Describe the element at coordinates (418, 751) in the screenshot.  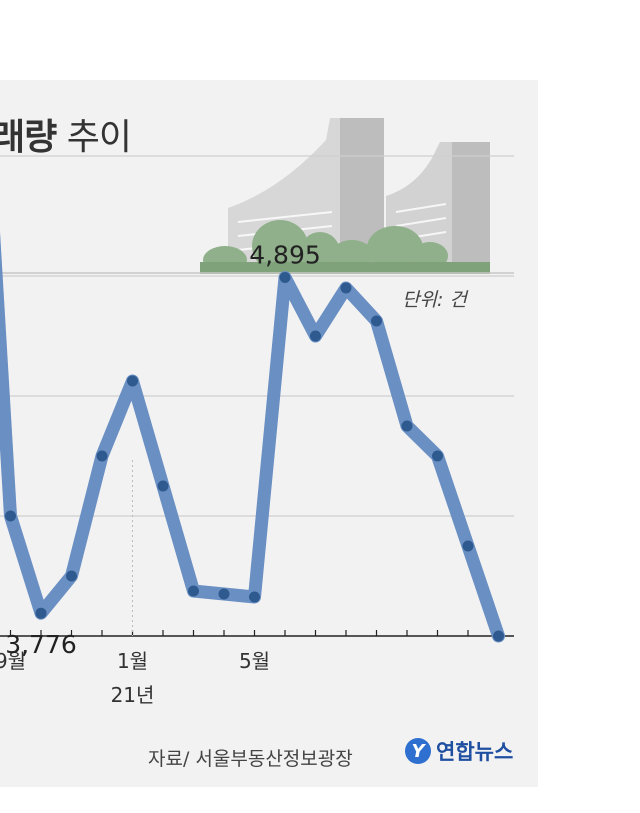
I see `logo-icon: Y` at that location.